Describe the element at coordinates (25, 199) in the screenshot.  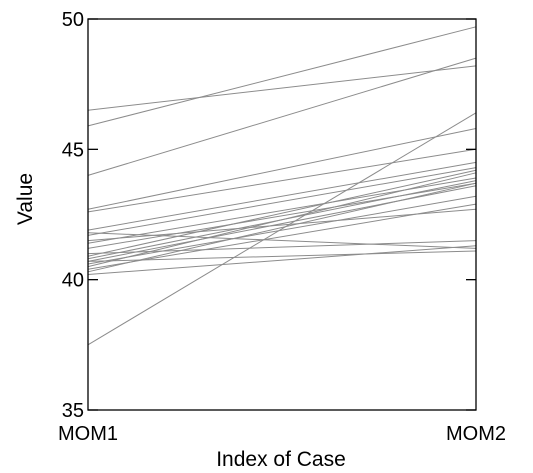
I see `y-axis-title: Value` at that location.